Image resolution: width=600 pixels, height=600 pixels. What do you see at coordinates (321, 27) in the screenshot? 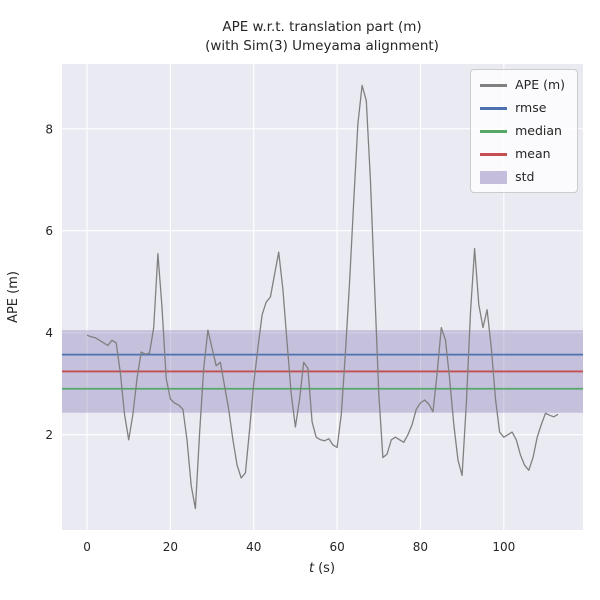
I see `chart-title-line1: APE w.r.t. translation part (m)` at bounding box center [321, 27].